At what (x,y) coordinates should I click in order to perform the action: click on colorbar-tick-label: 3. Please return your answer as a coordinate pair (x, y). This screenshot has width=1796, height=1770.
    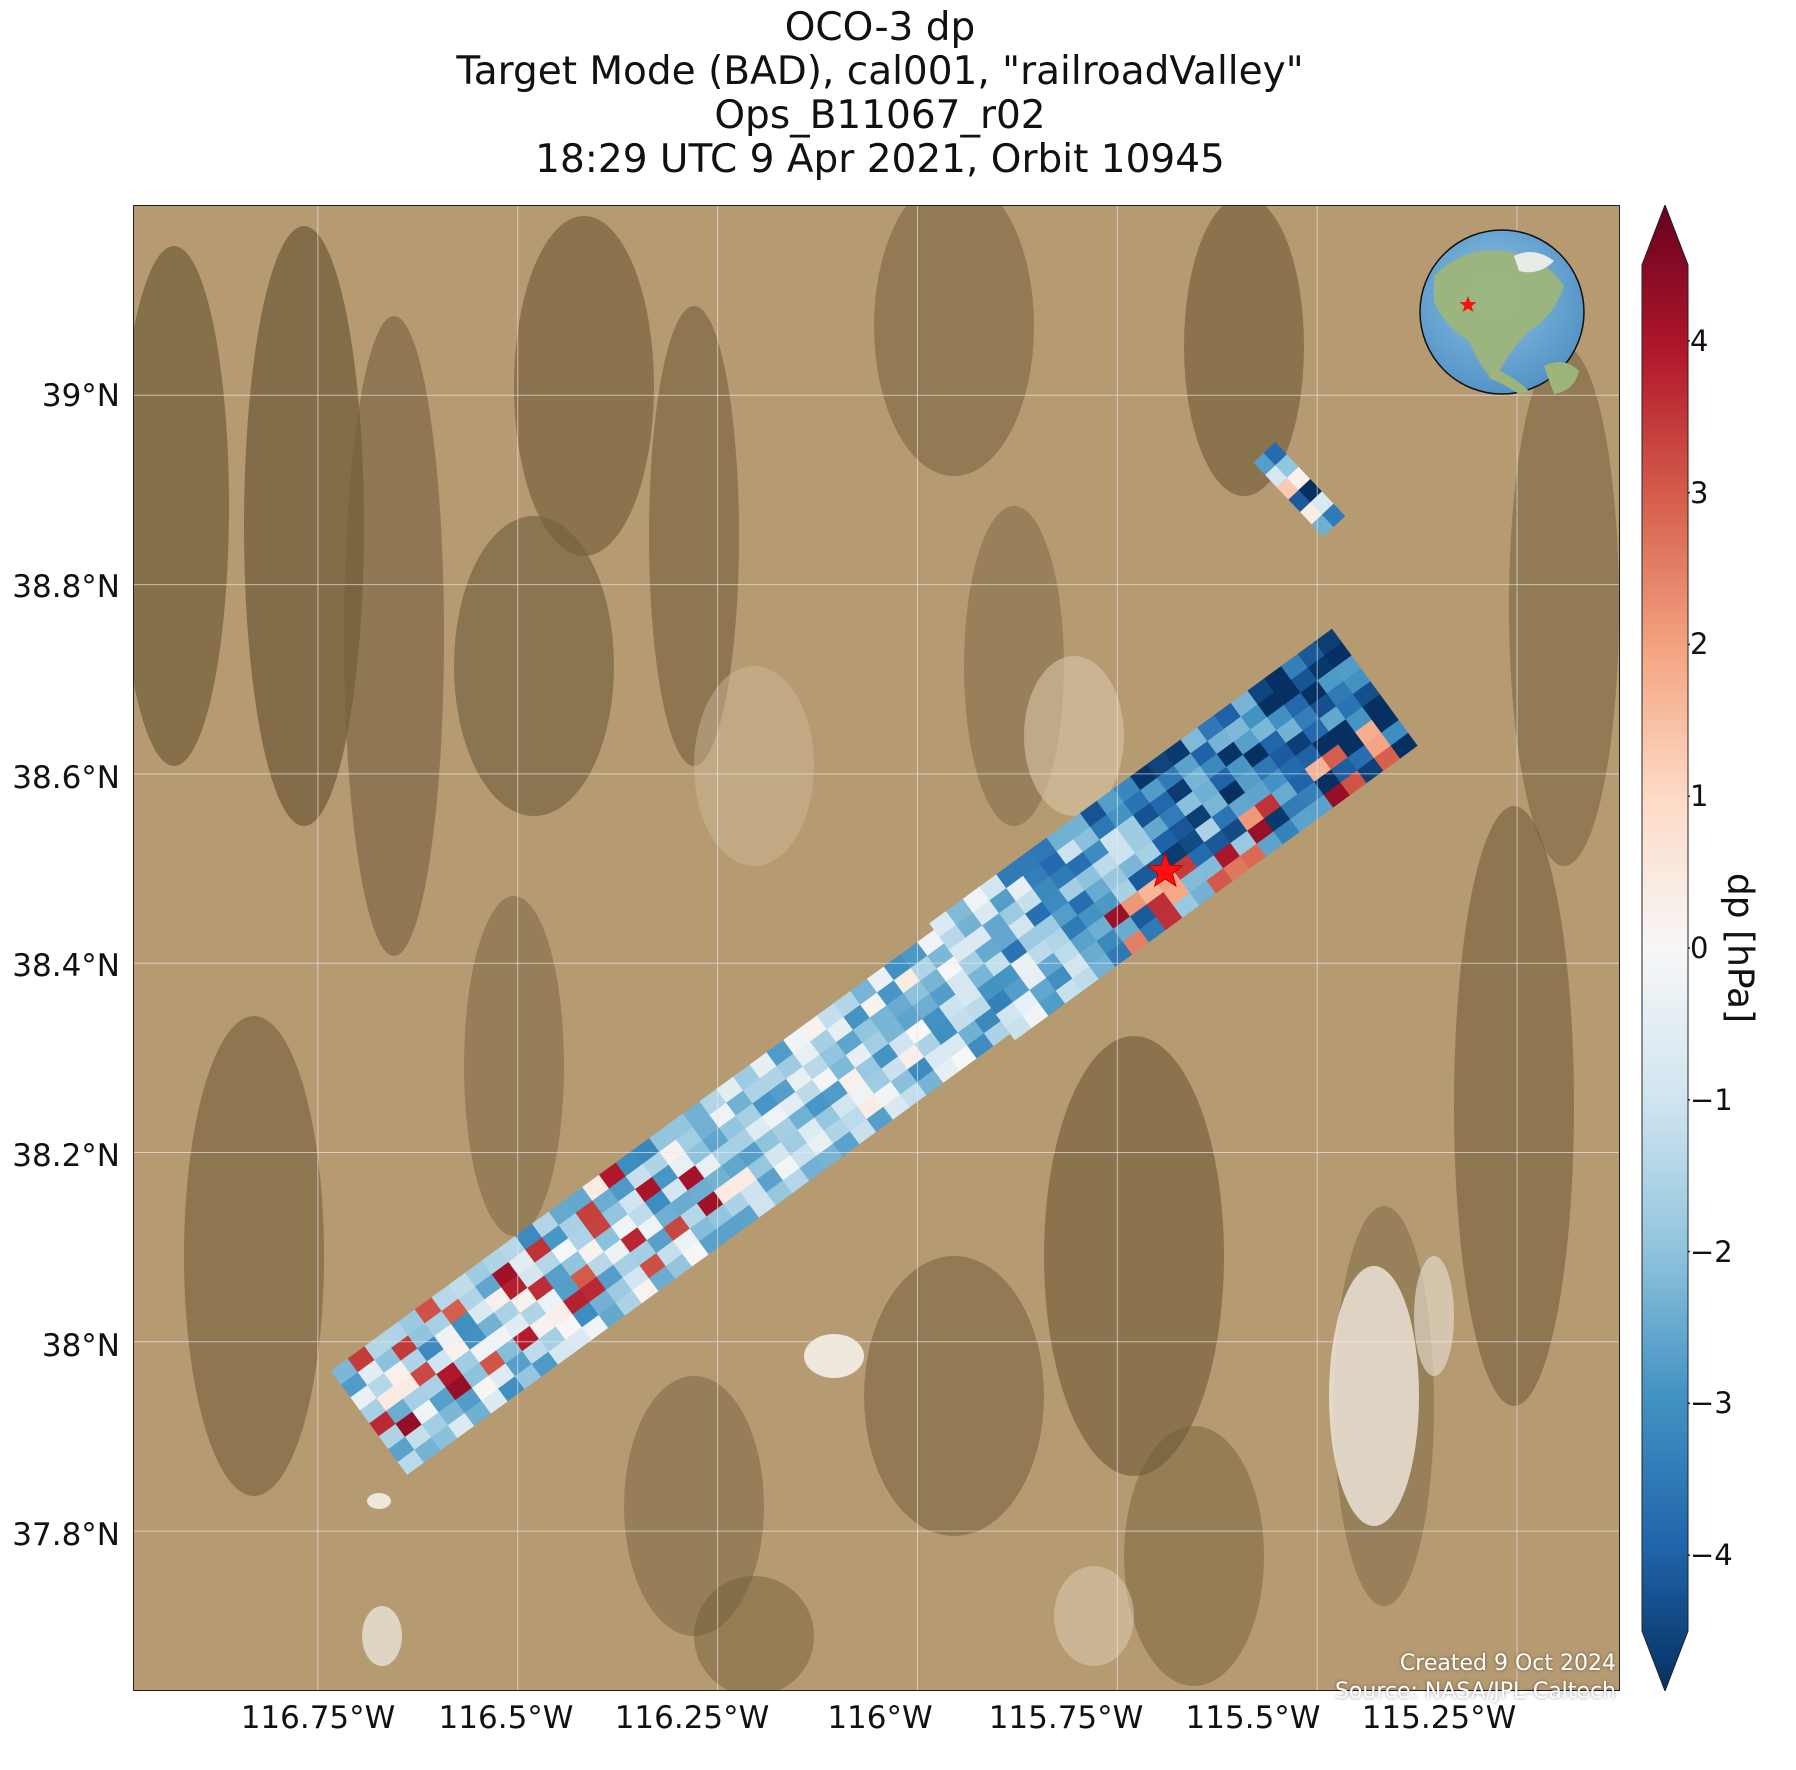
    Looking at the image, I should click on (1699, 492).